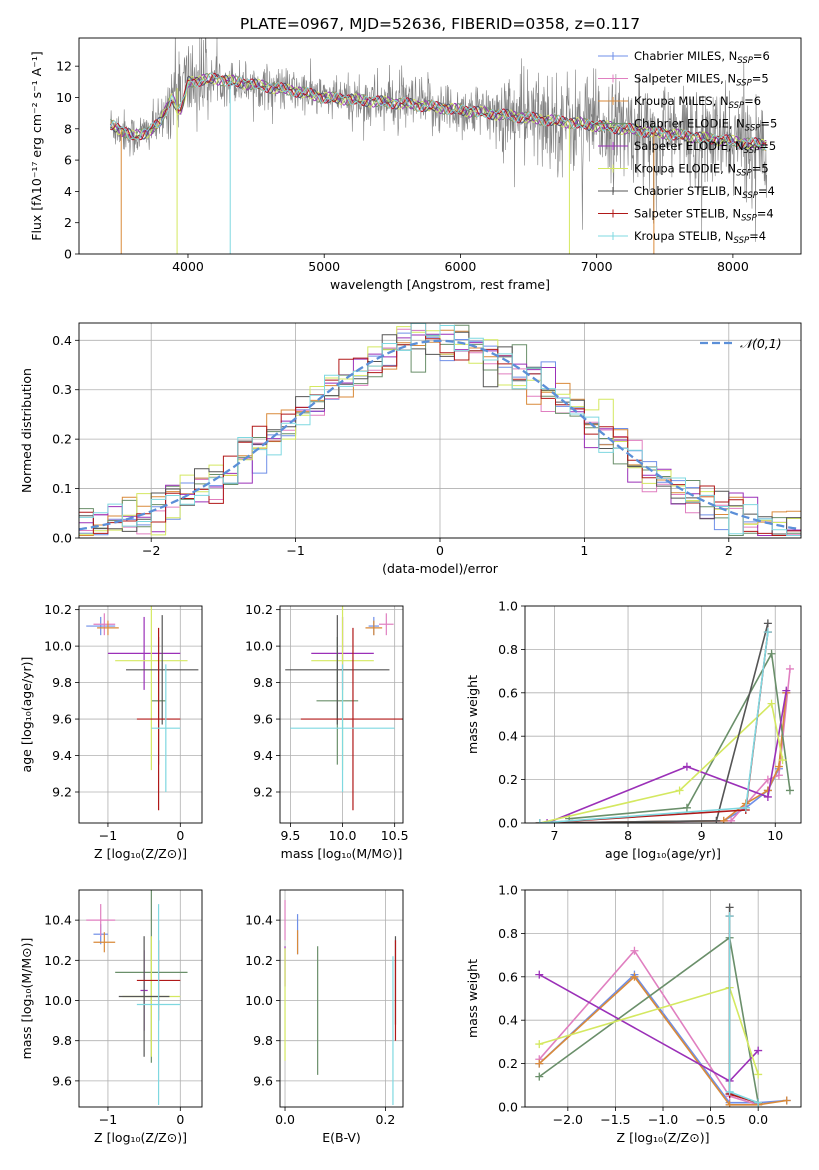 This screenshot has height=1170, width=819. Describe the element at coordinates (733, 266) in the screenshot. I see `x-tick-label: 8000` at that location.